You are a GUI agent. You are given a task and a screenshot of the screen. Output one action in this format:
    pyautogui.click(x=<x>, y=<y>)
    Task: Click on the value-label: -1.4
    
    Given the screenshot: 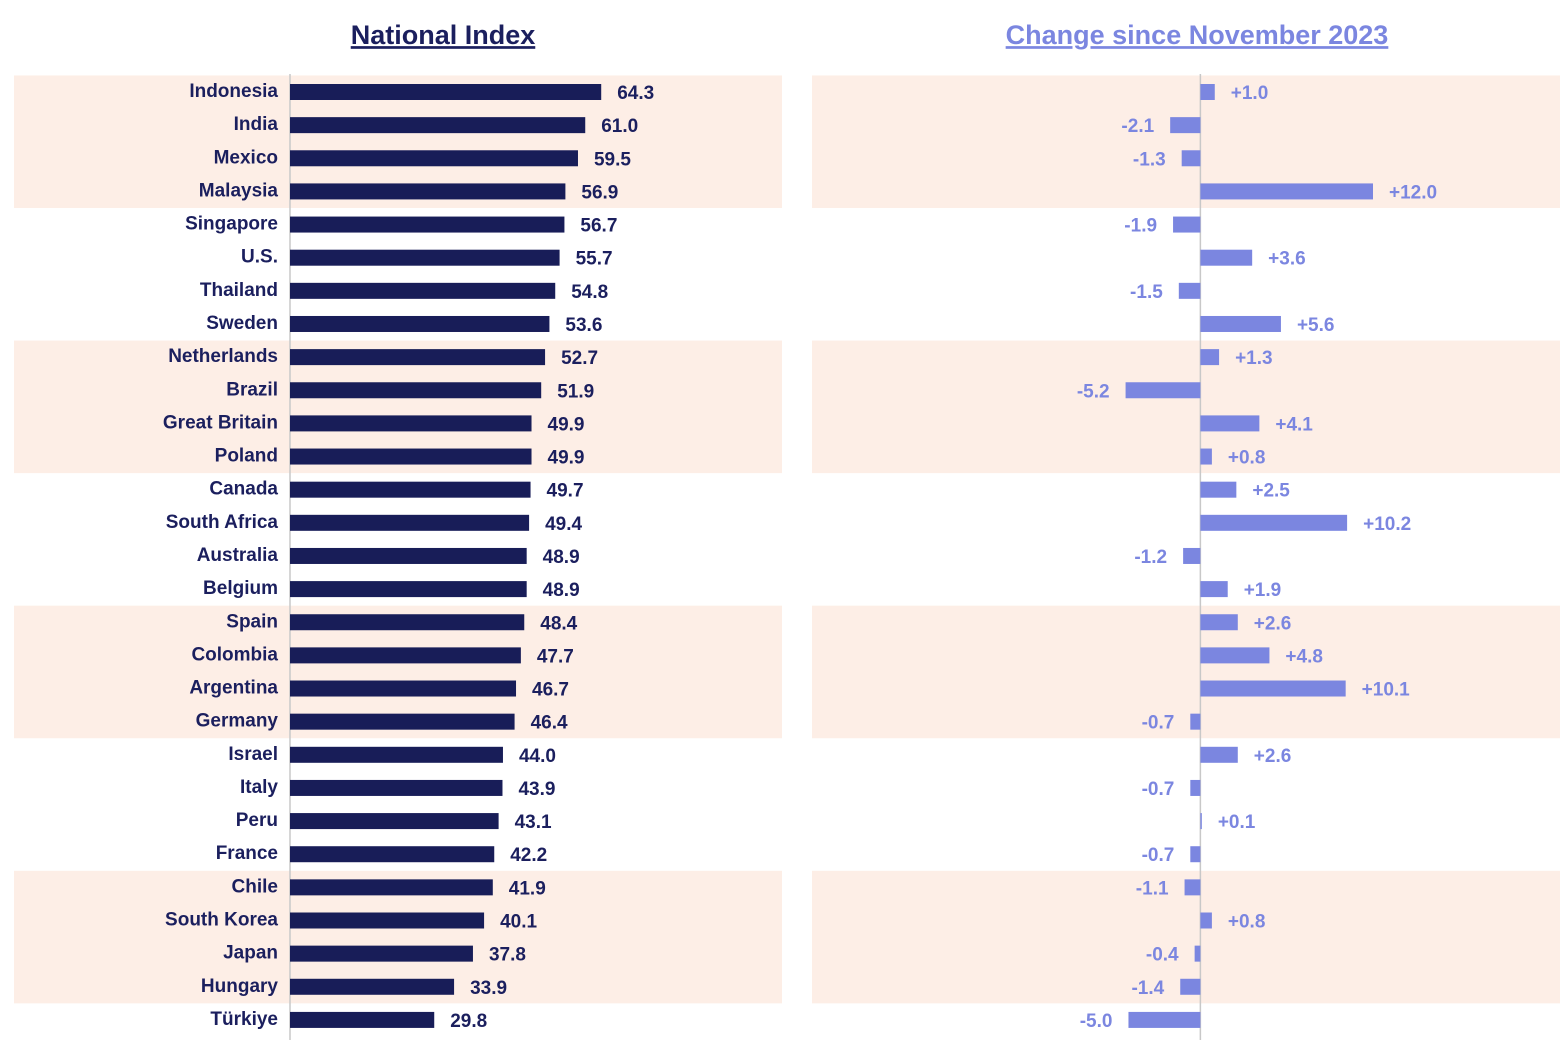 What is the action you would take?
    pyautogui.click(x=1147, y=988)
    